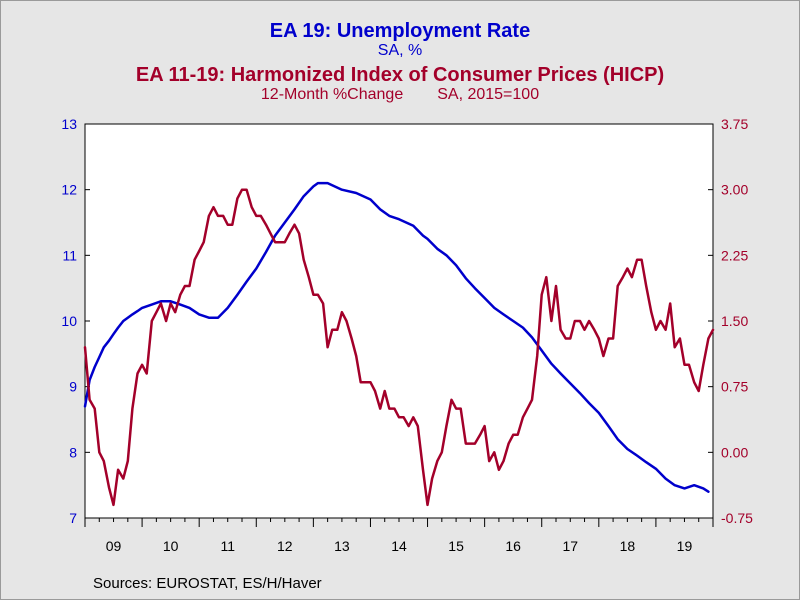  Describe the element at coordinates (73, 518) in the screenshot. I see `y-left-tick-label: 7` at that location.